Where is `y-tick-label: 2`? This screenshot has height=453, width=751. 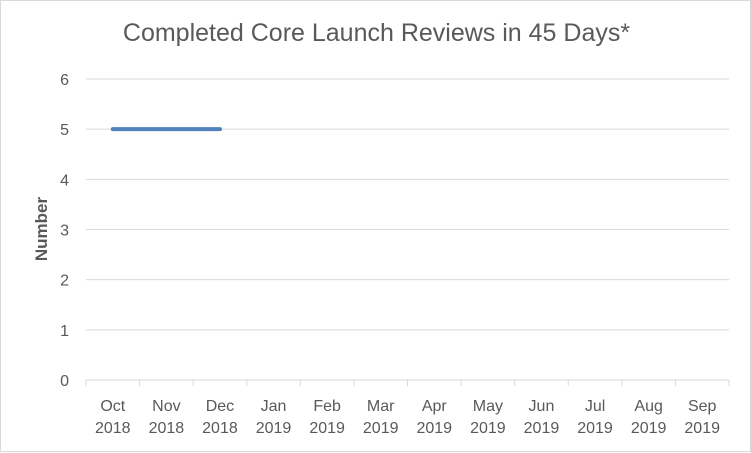 y-tick-label: 2 is located at coordinates (64, 281).